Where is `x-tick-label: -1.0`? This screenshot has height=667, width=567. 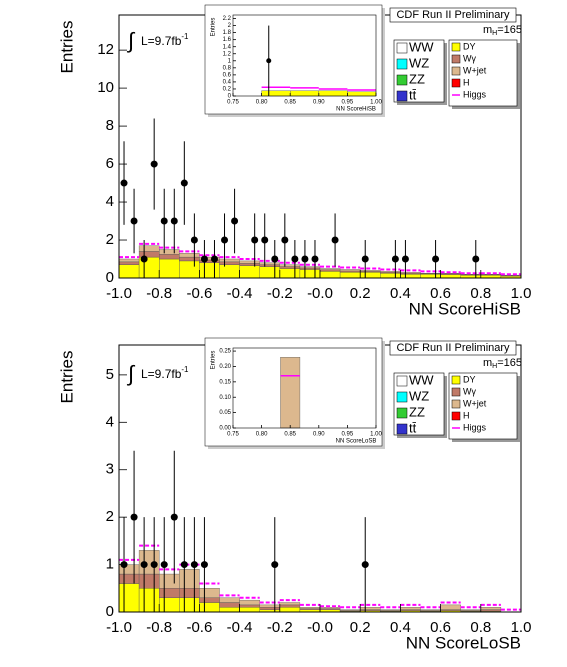
x-tick-label: -1.0 is located at coordinates (119, 293).